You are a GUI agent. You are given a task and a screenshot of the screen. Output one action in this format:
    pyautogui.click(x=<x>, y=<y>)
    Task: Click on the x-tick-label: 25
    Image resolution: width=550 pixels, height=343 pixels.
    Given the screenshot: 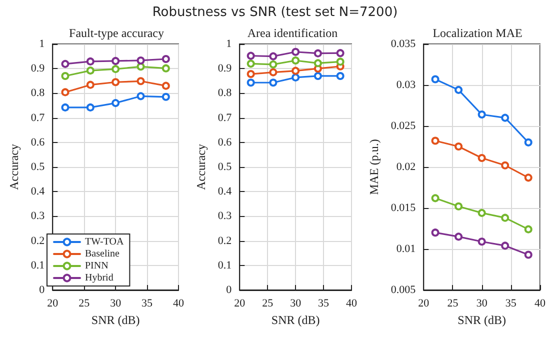 What is the action you would take?
    pyautogui.click(x=268, y=304)
    